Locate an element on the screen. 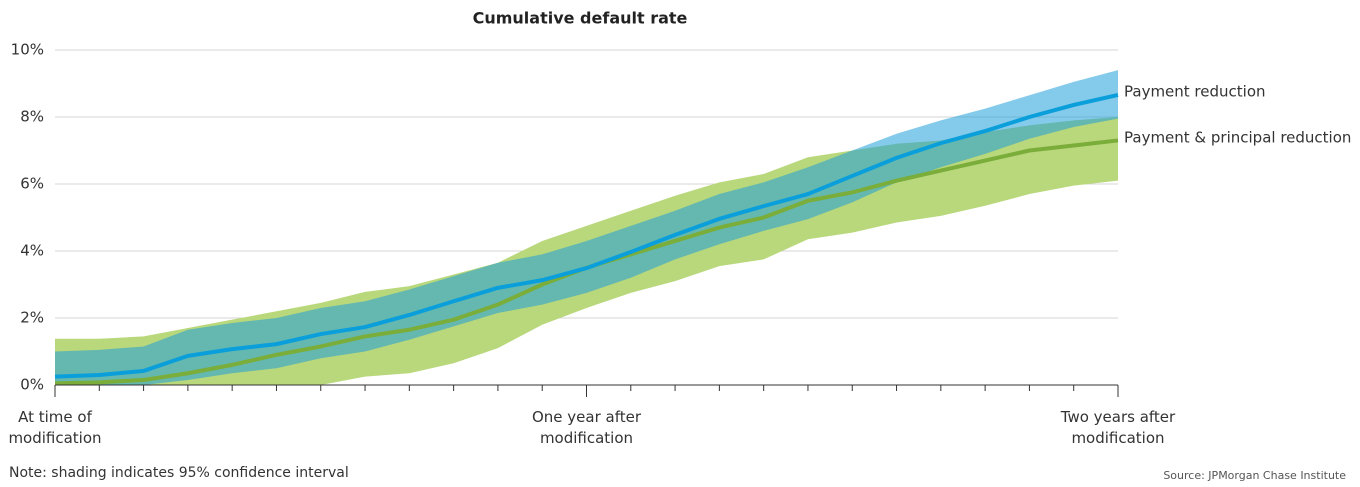 Image resolution: width=1360 pixels, height=487 pixels. y-tick-label: 6% is located at coordinates (32, 184).